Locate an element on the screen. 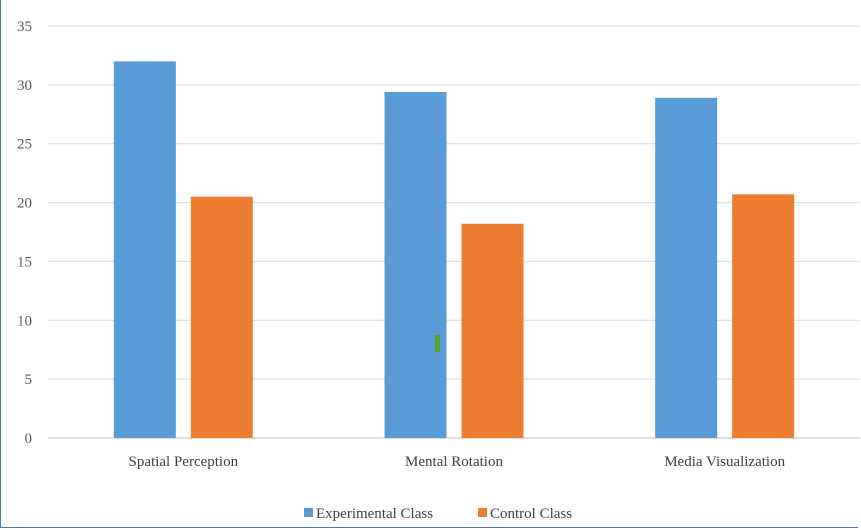 The image size is (861, 530). x-category-label: Media Visualization is located at coordinates (724, 462).